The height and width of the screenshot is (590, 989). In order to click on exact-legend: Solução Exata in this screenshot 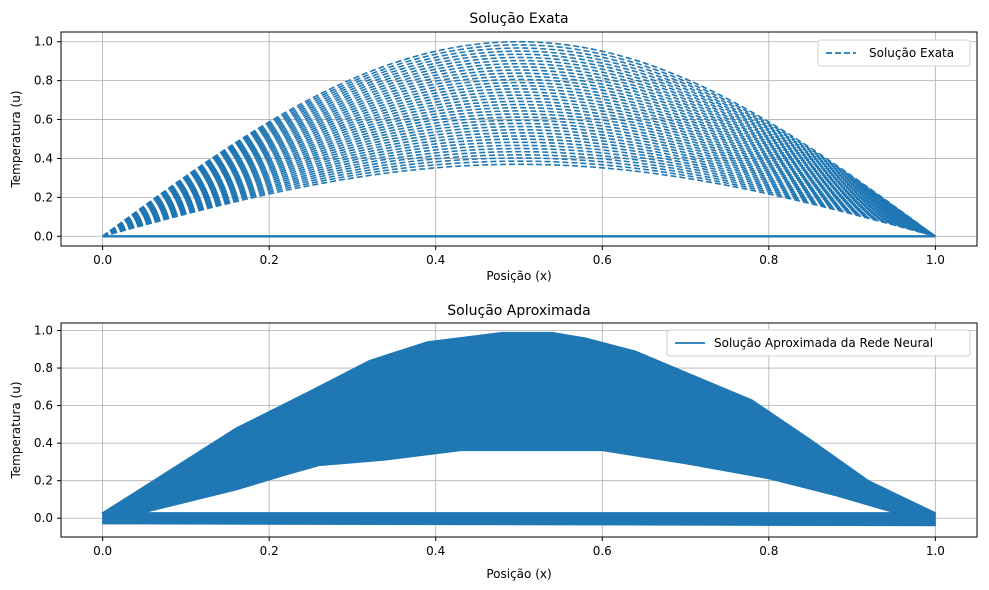, I will do `click(894, 53)`.